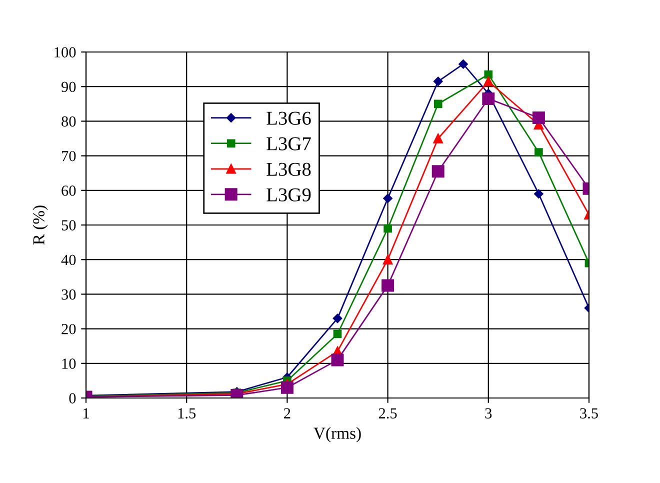 Image resolution: width=660 pixels, height=483 pixels. What do you see at coordinates (287, 413) in the screenshot?
I see `x-tick-label: 2` at bounding box center [287, 413].